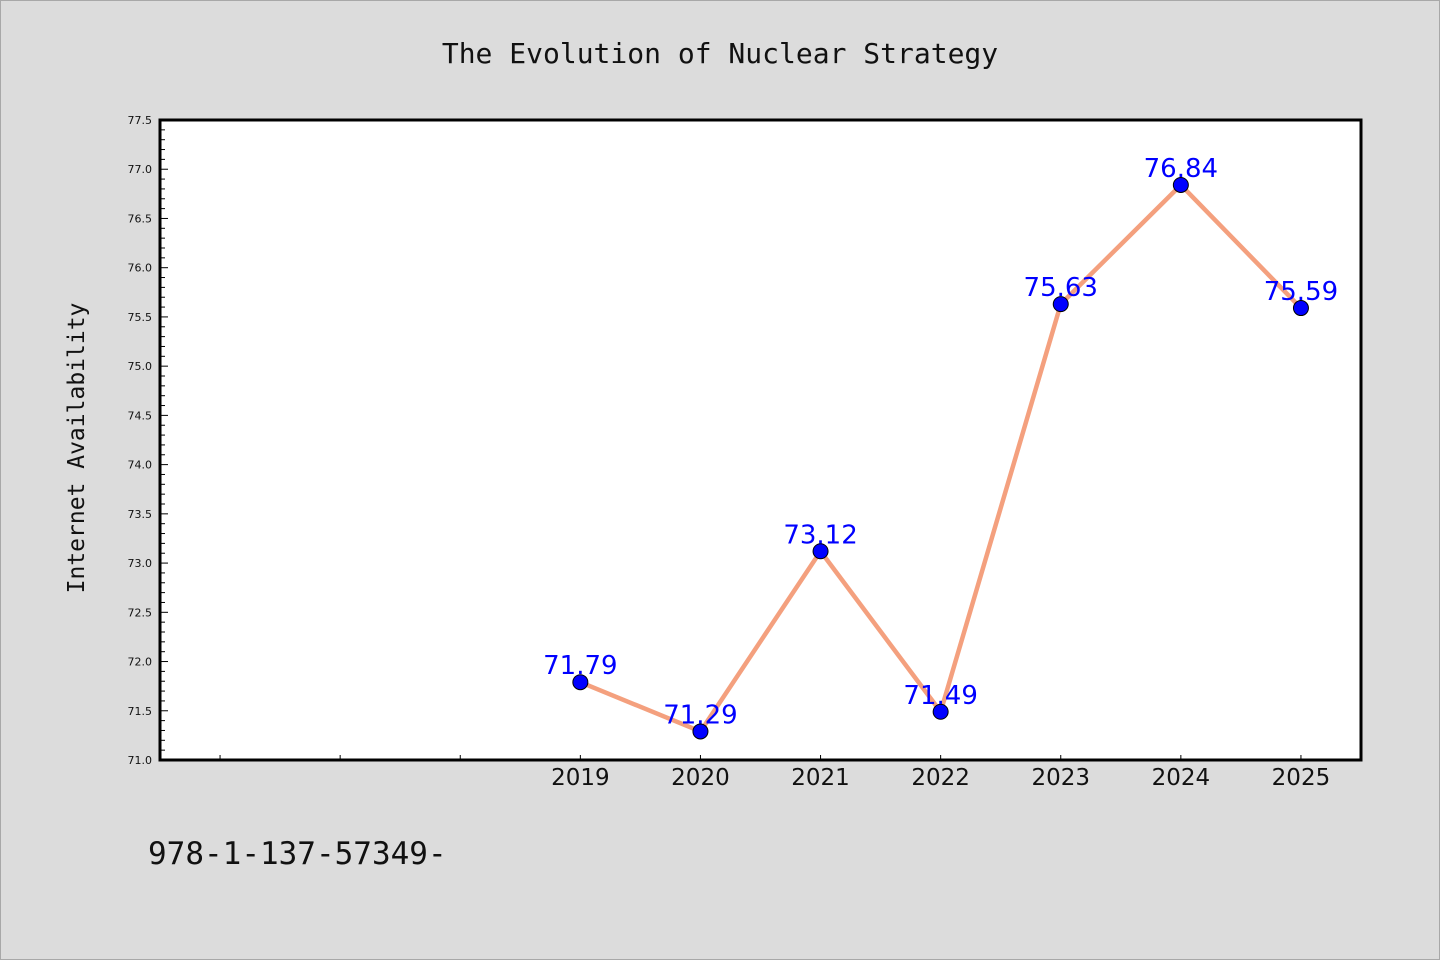 Image resolution: width=1440 pixels, height=960 pixels. What do you see at coordinates (140, 711) in the screenshot?
I see `y-tick-label: 71.5` at bounding box center [140, 711].